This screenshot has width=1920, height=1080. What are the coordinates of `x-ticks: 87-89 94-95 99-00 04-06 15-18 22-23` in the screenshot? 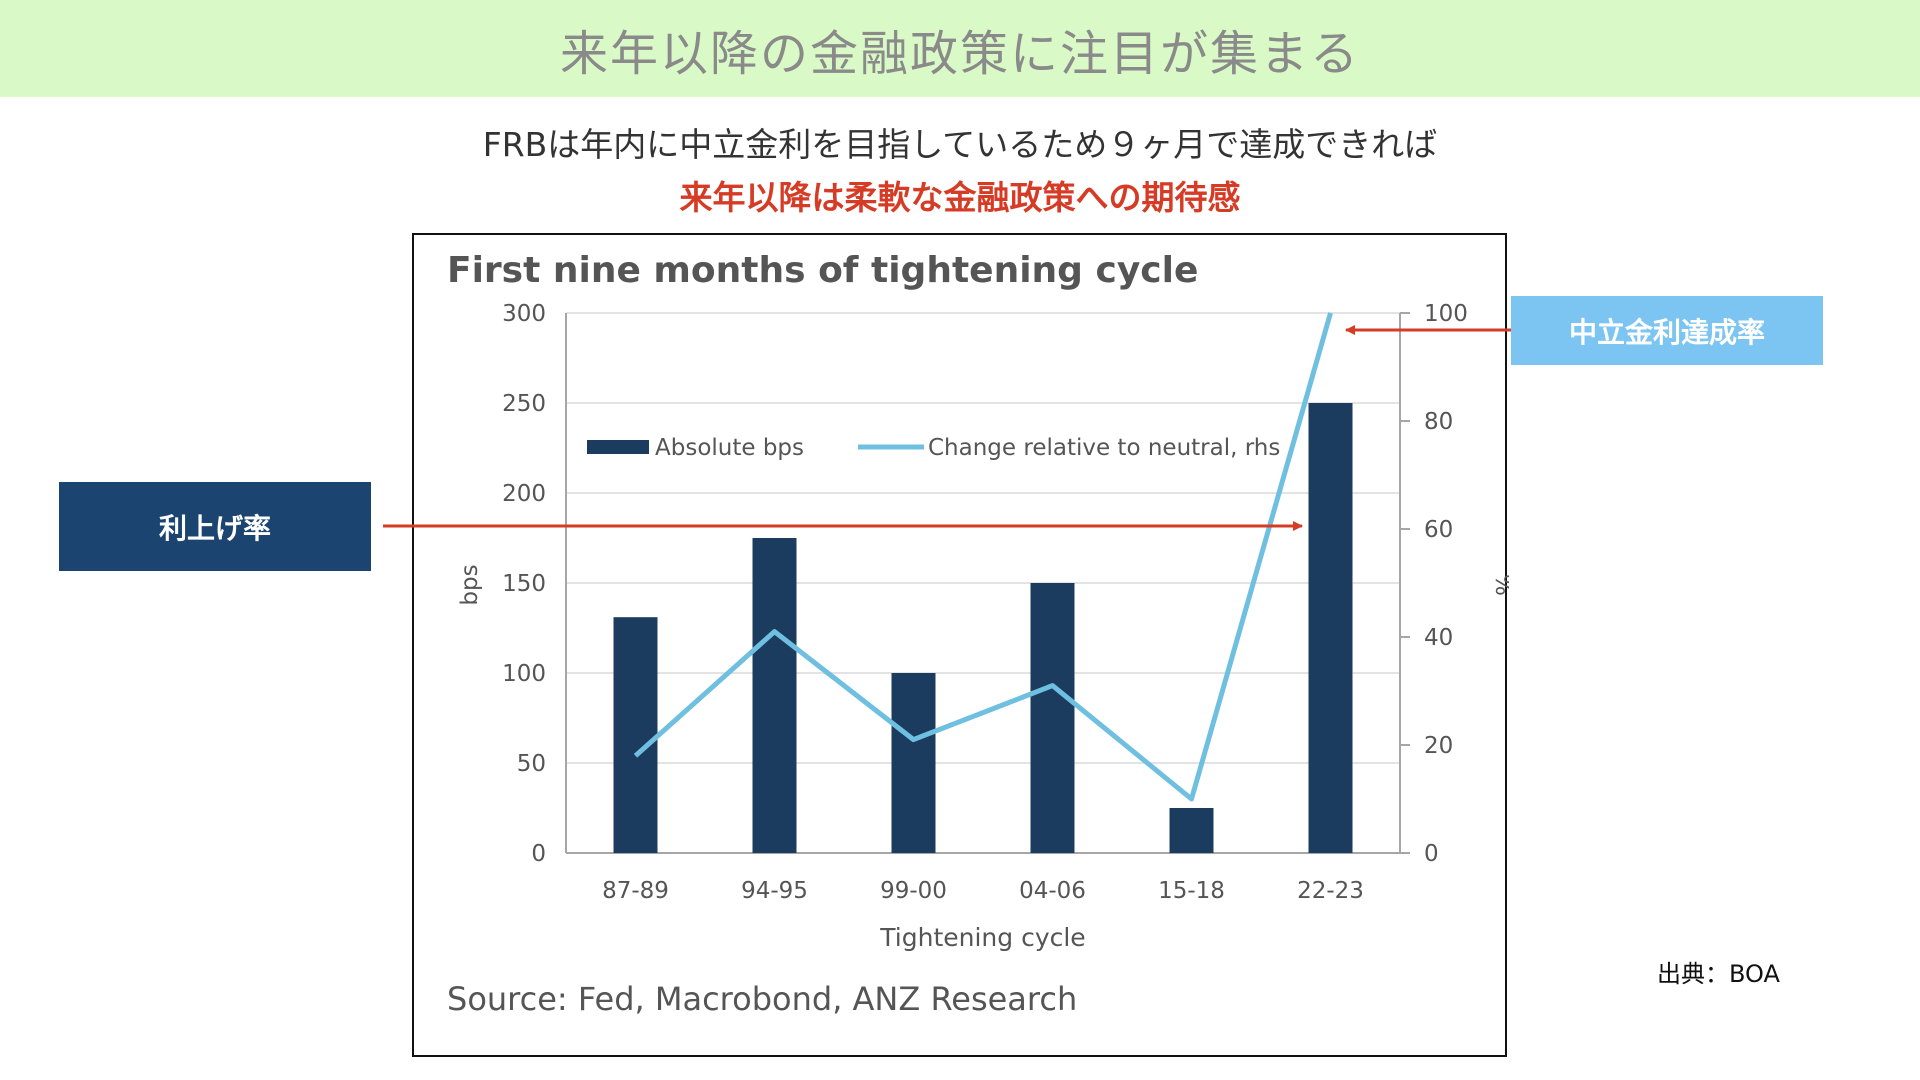 It's located at (983, 891).